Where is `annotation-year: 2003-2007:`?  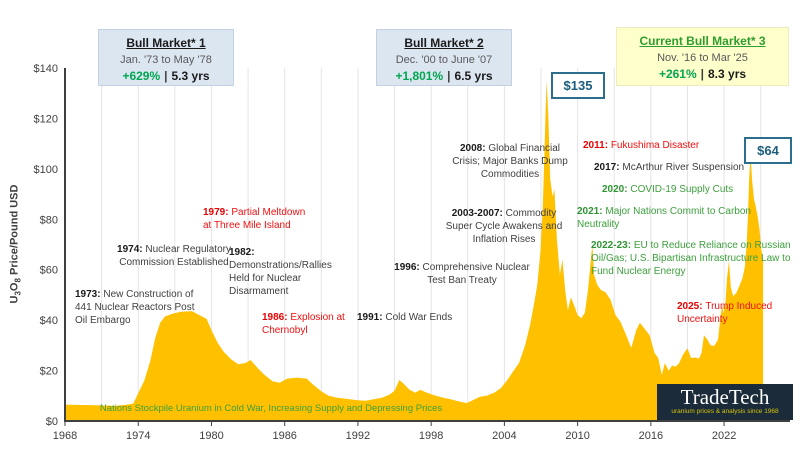
annotation-year: 2003-2007: is located at coordinates (478, 213).